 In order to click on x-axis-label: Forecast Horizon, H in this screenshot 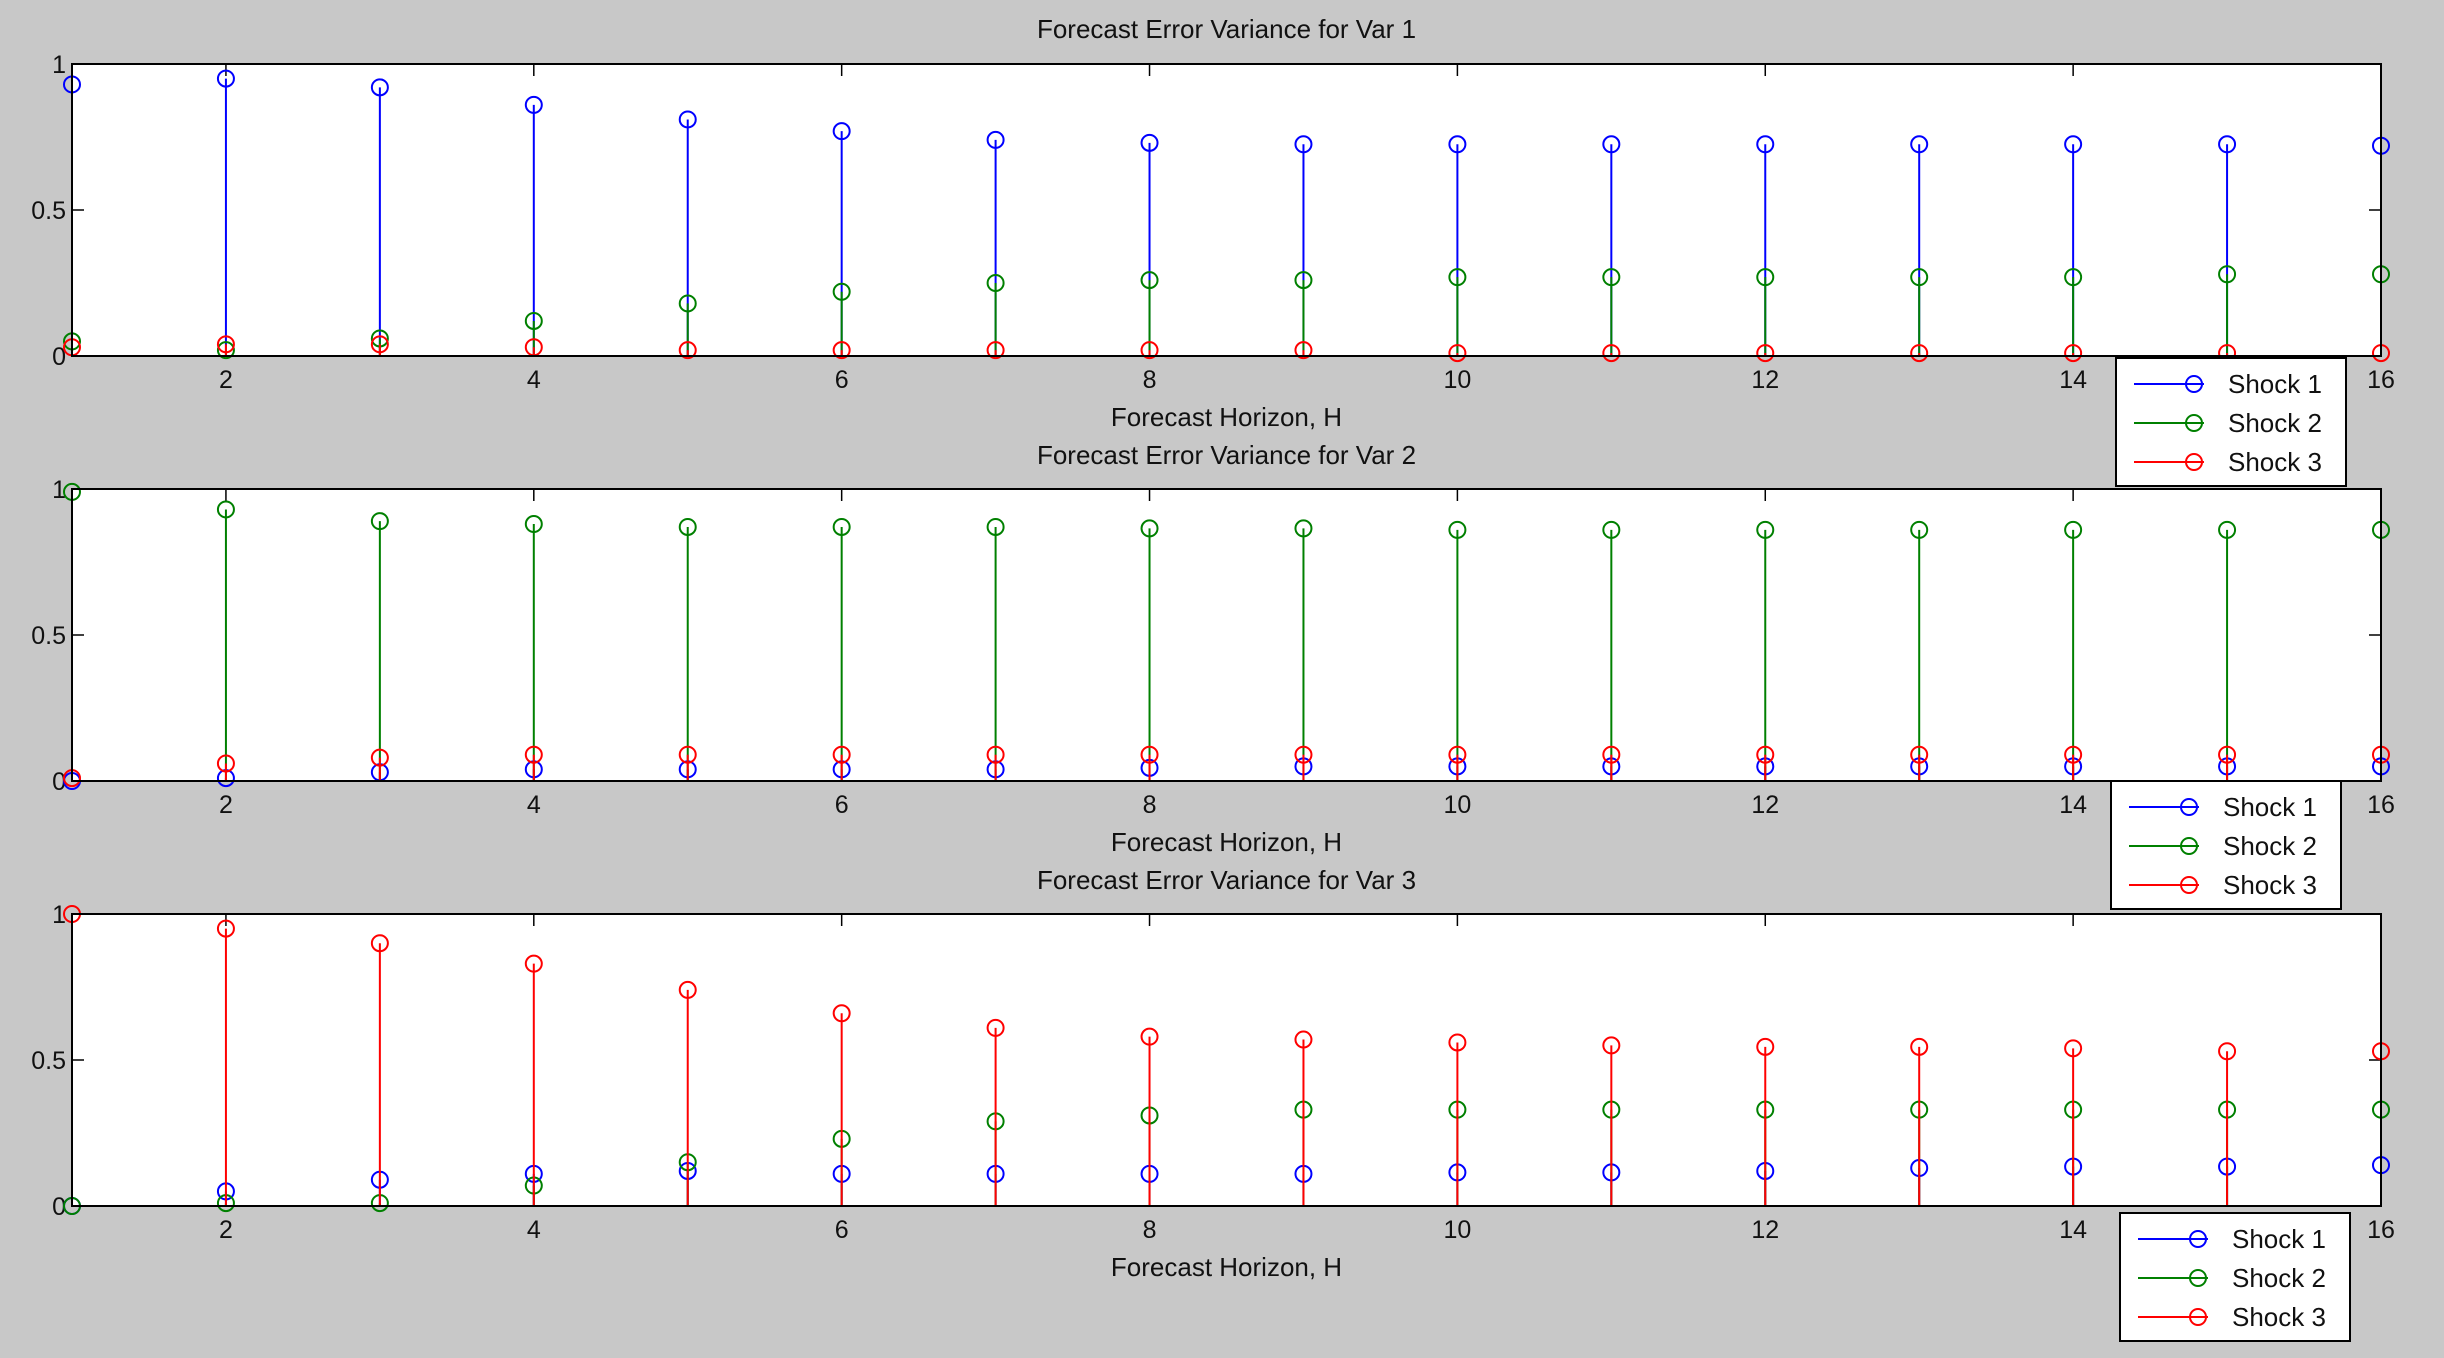, I will do `click(1226, 842)`.